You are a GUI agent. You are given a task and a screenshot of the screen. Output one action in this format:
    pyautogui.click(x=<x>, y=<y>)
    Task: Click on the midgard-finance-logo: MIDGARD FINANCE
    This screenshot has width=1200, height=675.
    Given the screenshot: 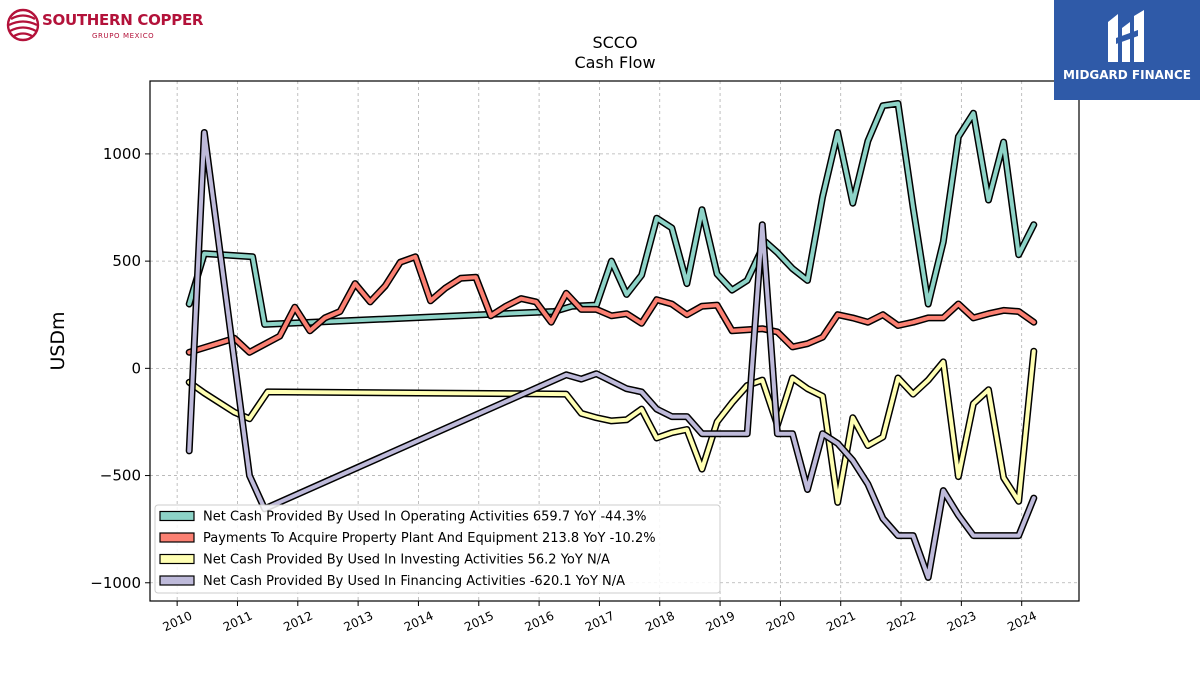 What is the action you would take?
    pyautogui.click(x=1127, y=50)
    